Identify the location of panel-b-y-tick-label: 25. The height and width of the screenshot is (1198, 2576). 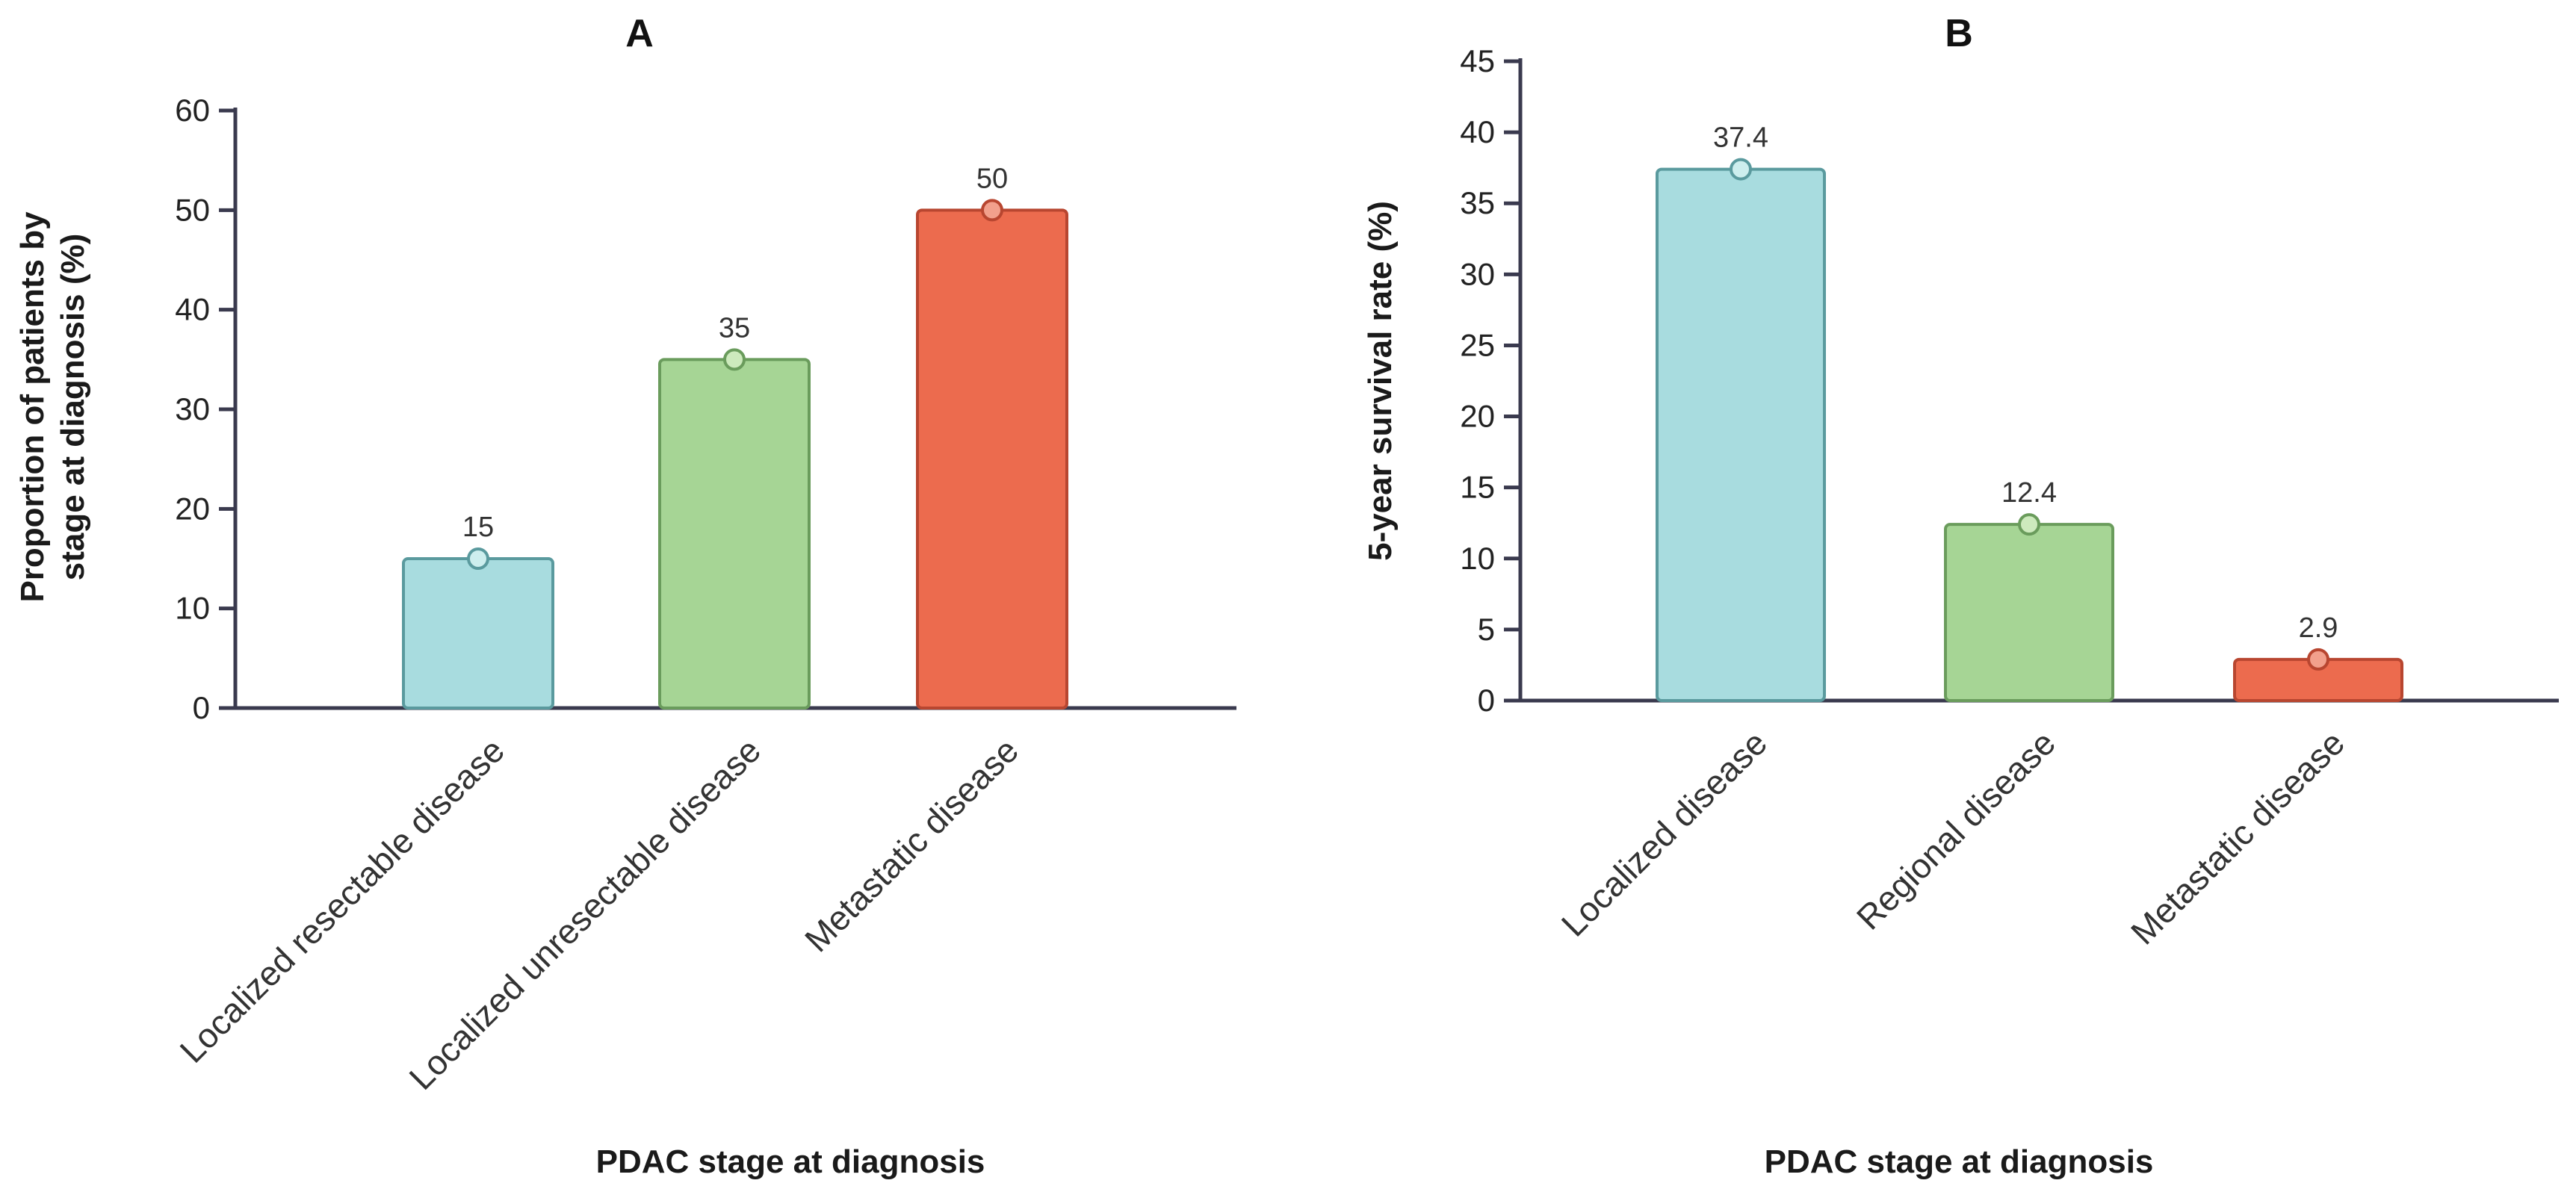
(1477, 345).